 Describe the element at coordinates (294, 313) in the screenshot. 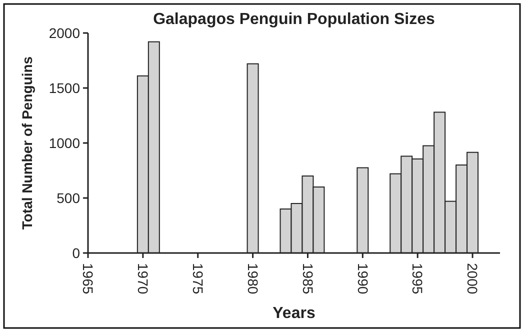

I see `x-axis-title: Years` at that location.